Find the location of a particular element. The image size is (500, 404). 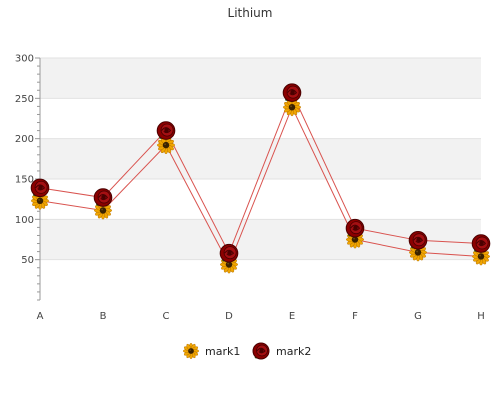

y-tick-label: 150 is located at coordinates (24, 180).